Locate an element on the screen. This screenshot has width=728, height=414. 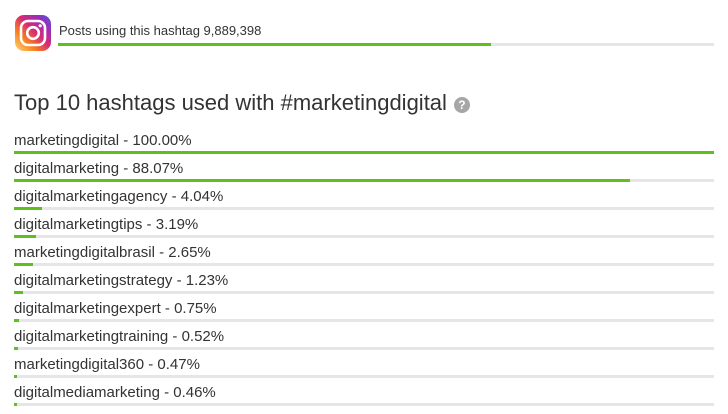
hashtag-item: digitalmarketingagency - 4.04% is located at coordinates (364, 198).